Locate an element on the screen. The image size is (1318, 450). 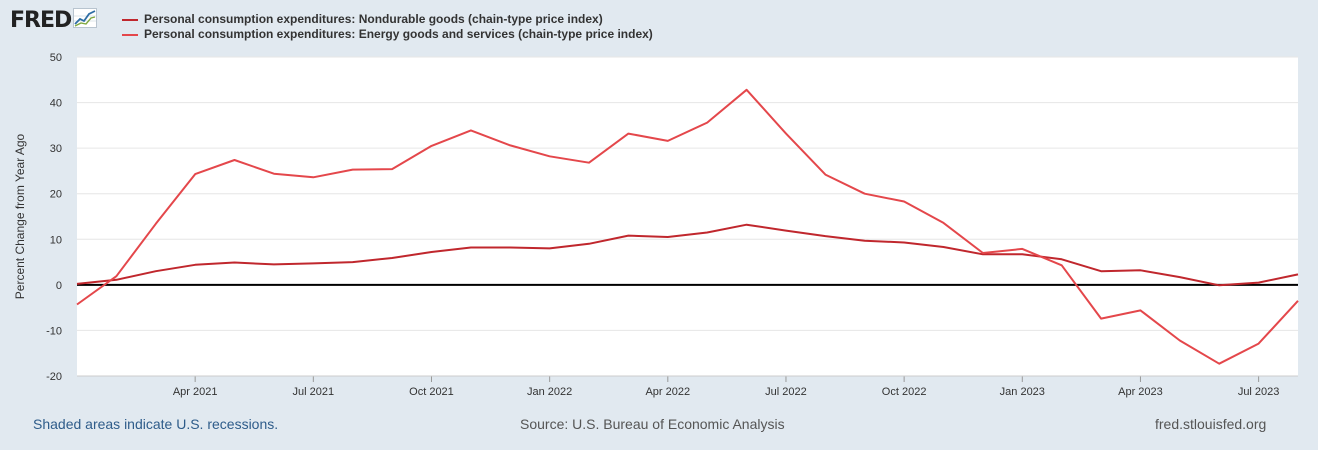
x-tick-label: Oct 2021 is located at coordinates (431, 392).